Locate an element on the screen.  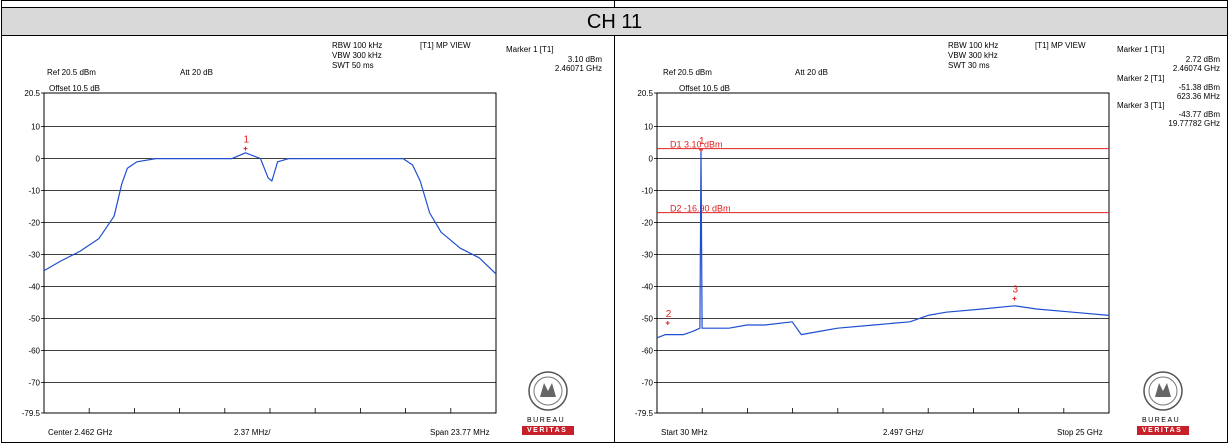
marker-2-readout-level: -51.38 dBm is located at coordinates (1199, 87).